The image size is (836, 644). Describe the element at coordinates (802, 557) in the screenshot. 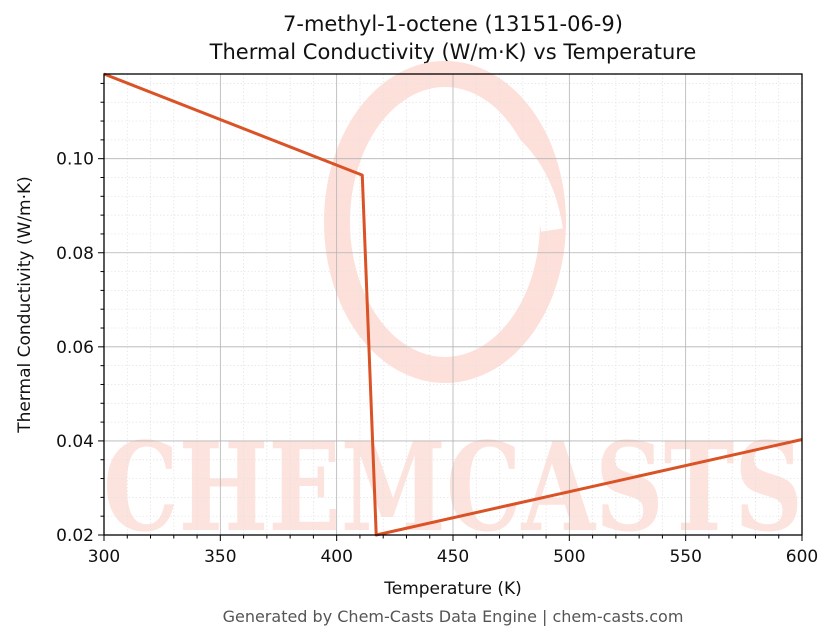

I see `x-tick-label: 600` at that location.